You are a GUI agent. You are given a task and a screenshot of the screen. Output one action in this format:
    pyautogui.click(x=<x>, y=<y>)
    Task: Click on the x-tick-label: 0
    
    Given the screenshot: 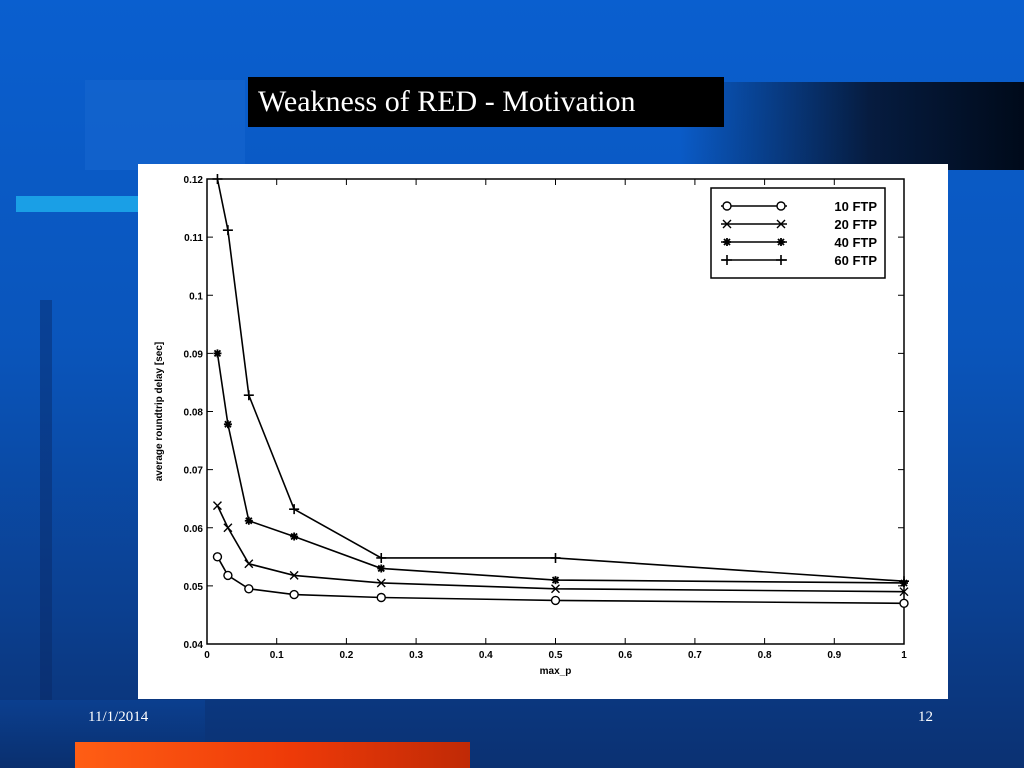 What is the action you would take?
    pyautogui.click(x=207, y=655)
    